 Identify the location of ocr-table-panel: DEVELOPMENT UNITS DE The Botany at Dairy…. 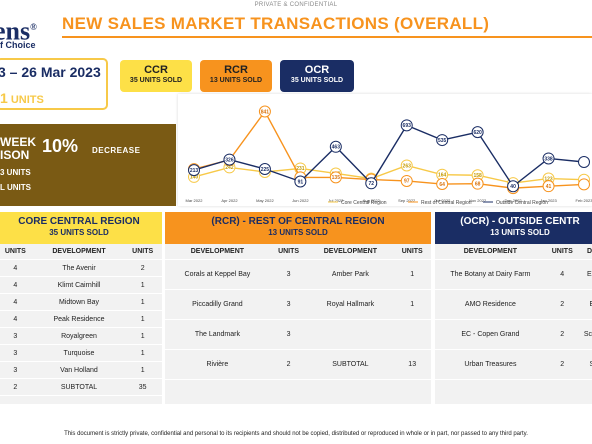
(513, 324).